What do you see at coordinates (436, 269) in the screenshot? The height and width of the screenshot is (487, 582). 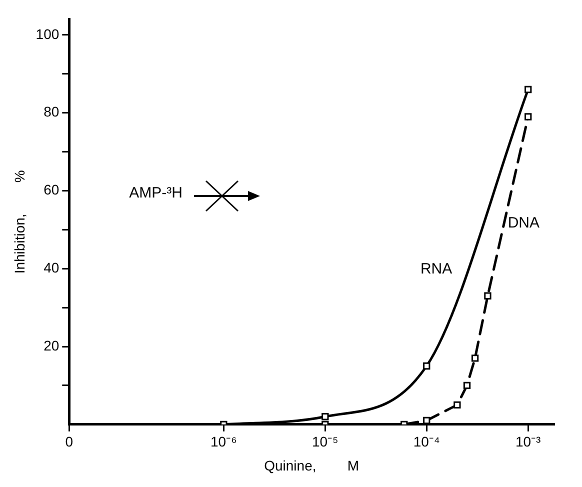 I see `series-label: RNA` at bounding box center [436, 269].